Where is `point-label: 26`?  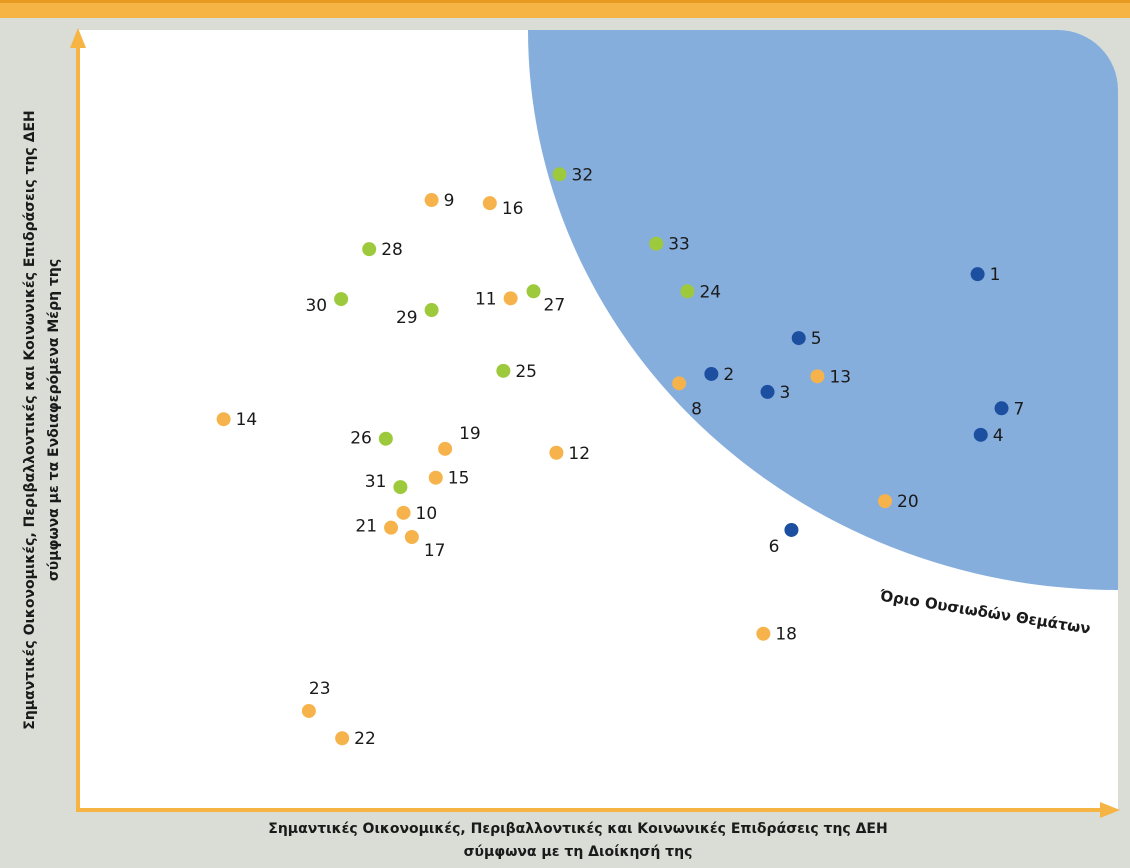
point-label: 26 is located at coordinates (361, 439).